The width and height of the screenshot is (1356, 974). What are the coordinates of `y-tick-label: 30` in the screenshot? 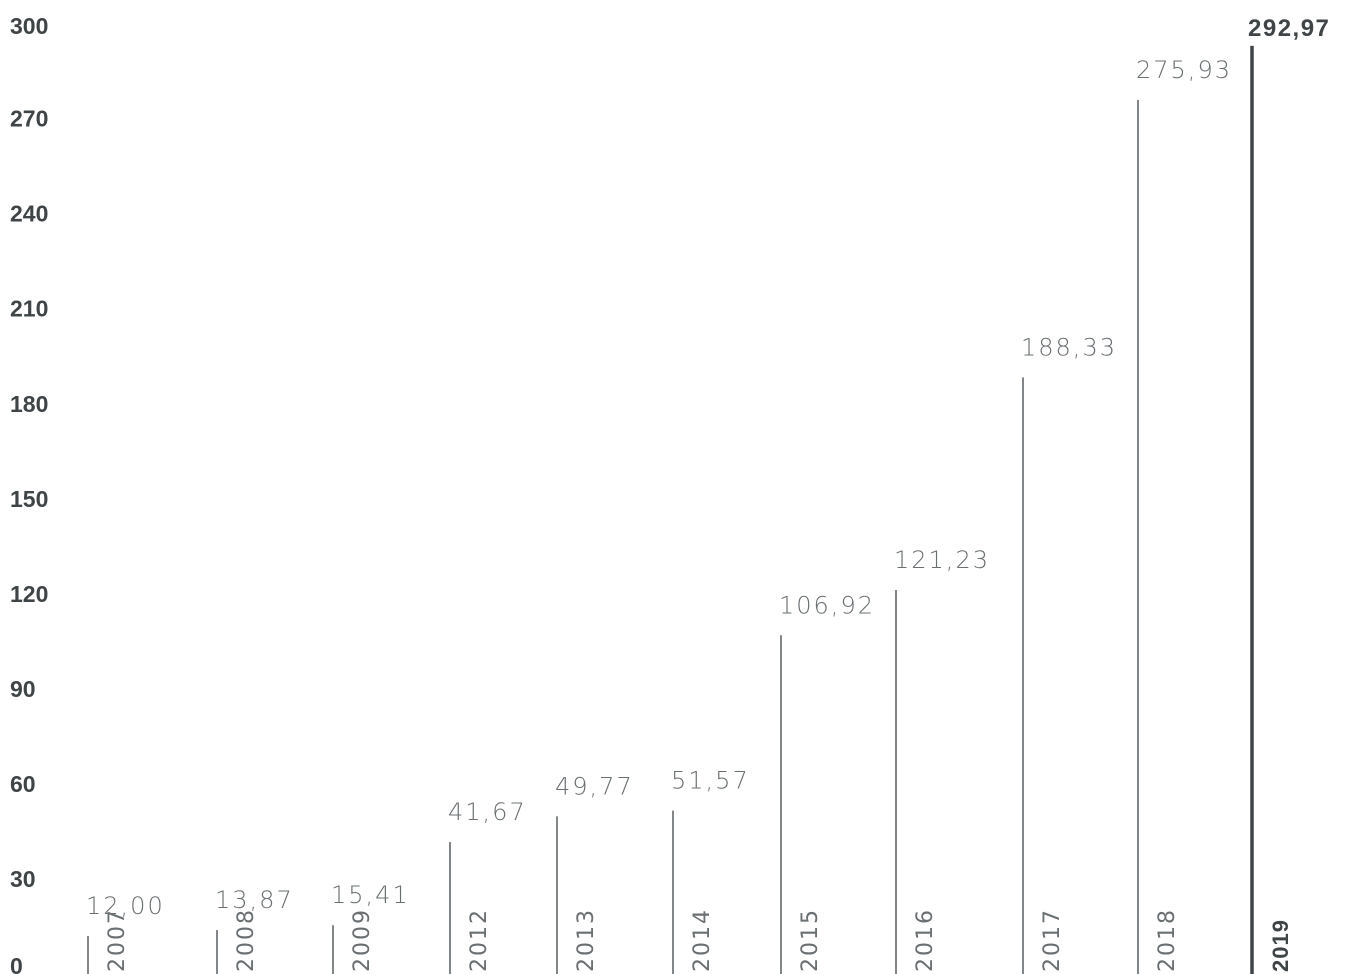 It's located at (23, 879).